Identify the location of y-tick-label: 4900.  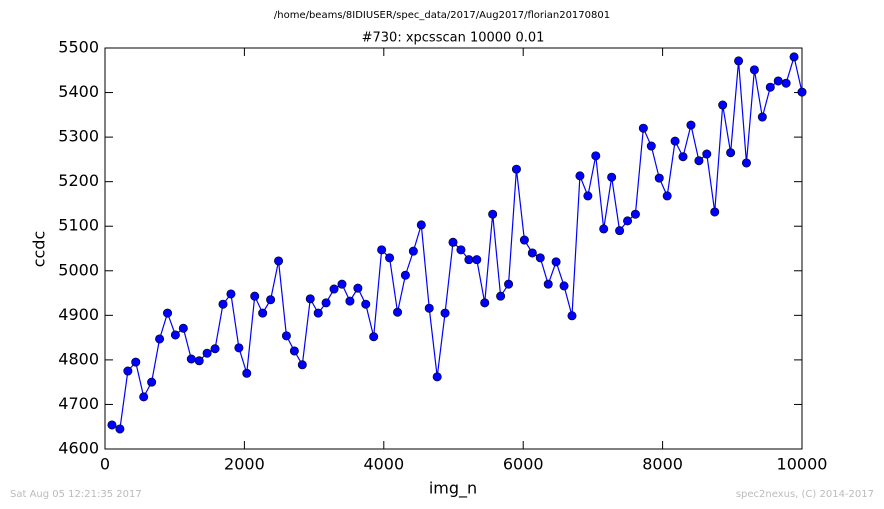
(78, 314).